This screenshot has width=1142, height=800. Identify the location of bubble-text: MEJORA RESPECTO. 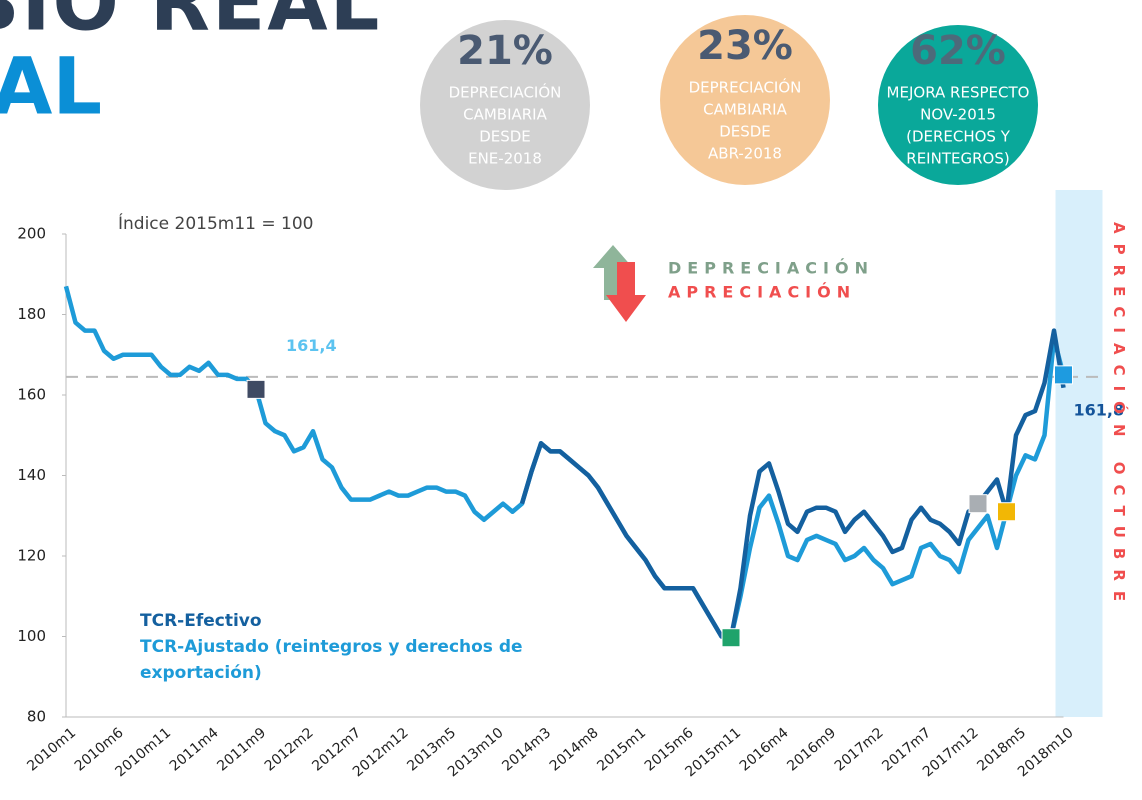
(958, 93).